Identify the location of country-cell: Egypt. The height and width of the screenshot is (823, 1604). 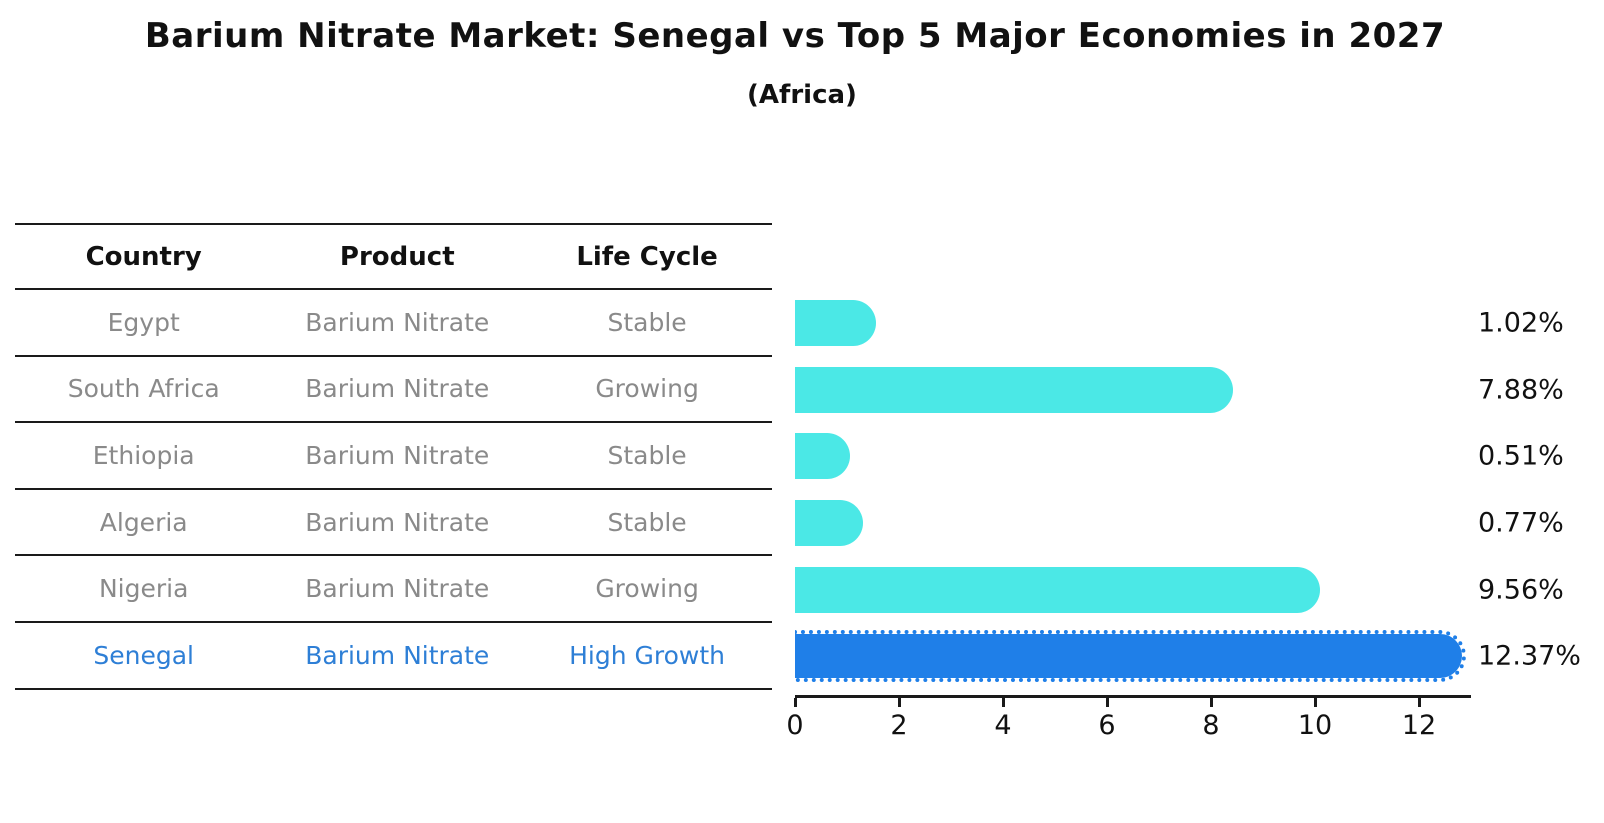
(143, 322).